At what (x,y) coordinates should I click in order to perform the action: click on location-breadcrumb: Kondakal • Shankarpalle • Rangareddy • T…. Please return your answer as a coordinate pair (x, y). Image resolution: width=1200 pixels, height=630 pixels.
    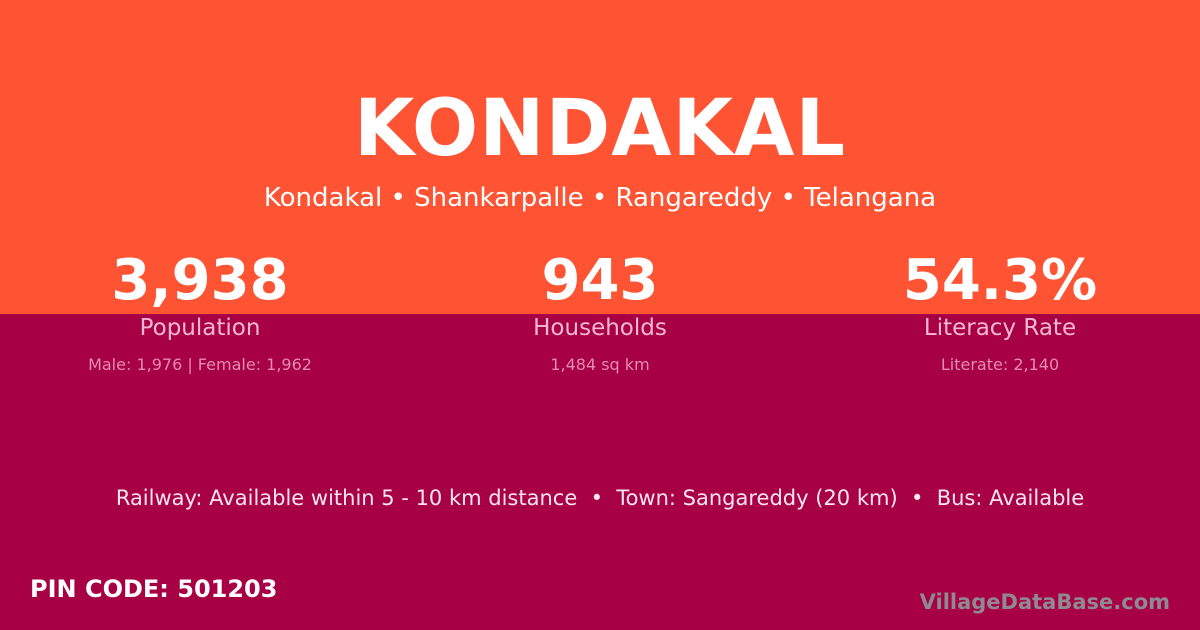
    Looking at the image, I should click on (600, 198).